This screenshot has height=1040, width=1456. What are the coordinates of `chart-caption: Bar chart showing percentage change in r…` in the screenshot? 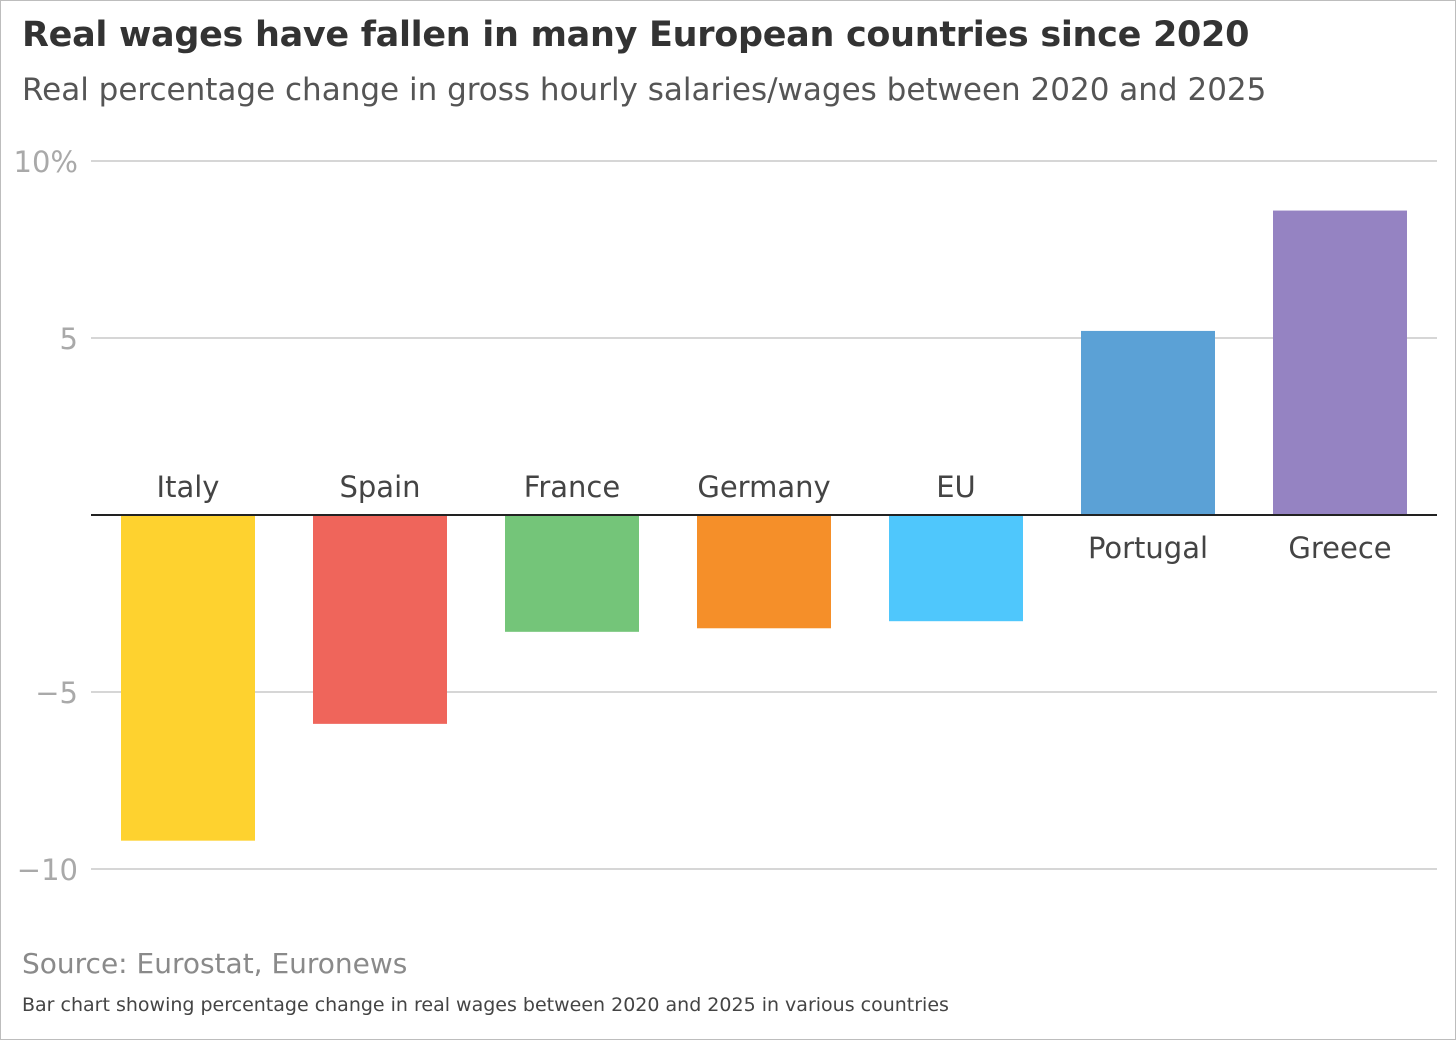 It's located at (485, 1005).